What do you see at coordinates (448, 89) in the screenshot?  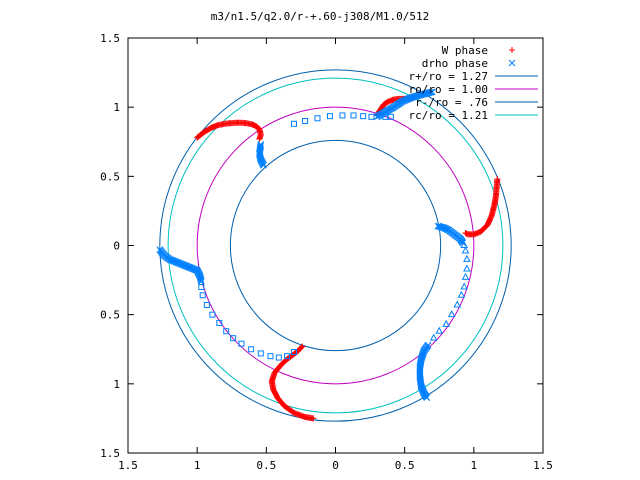 I see `legend-label: ro/ro = 1.00` at bounding box center [448, 89].